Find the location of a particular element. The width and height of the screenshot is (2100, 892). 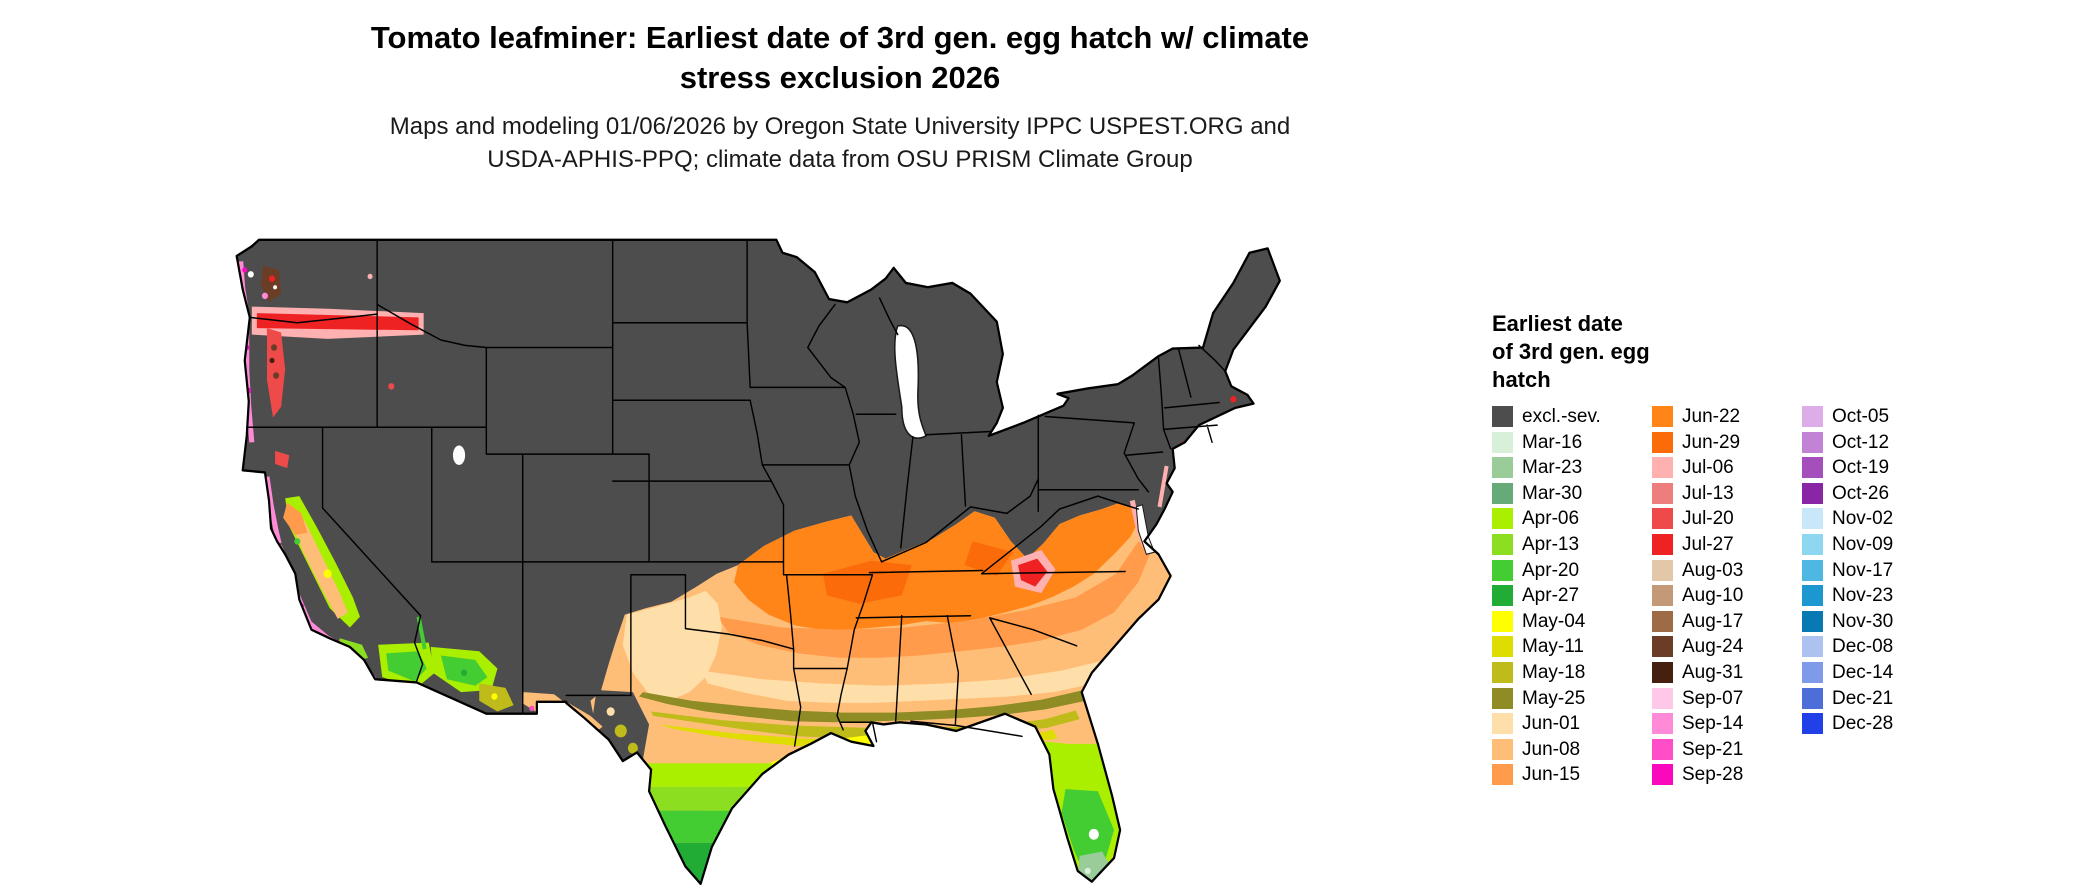

legend-item: Mar-30 is located at coordinates (1572, 493).